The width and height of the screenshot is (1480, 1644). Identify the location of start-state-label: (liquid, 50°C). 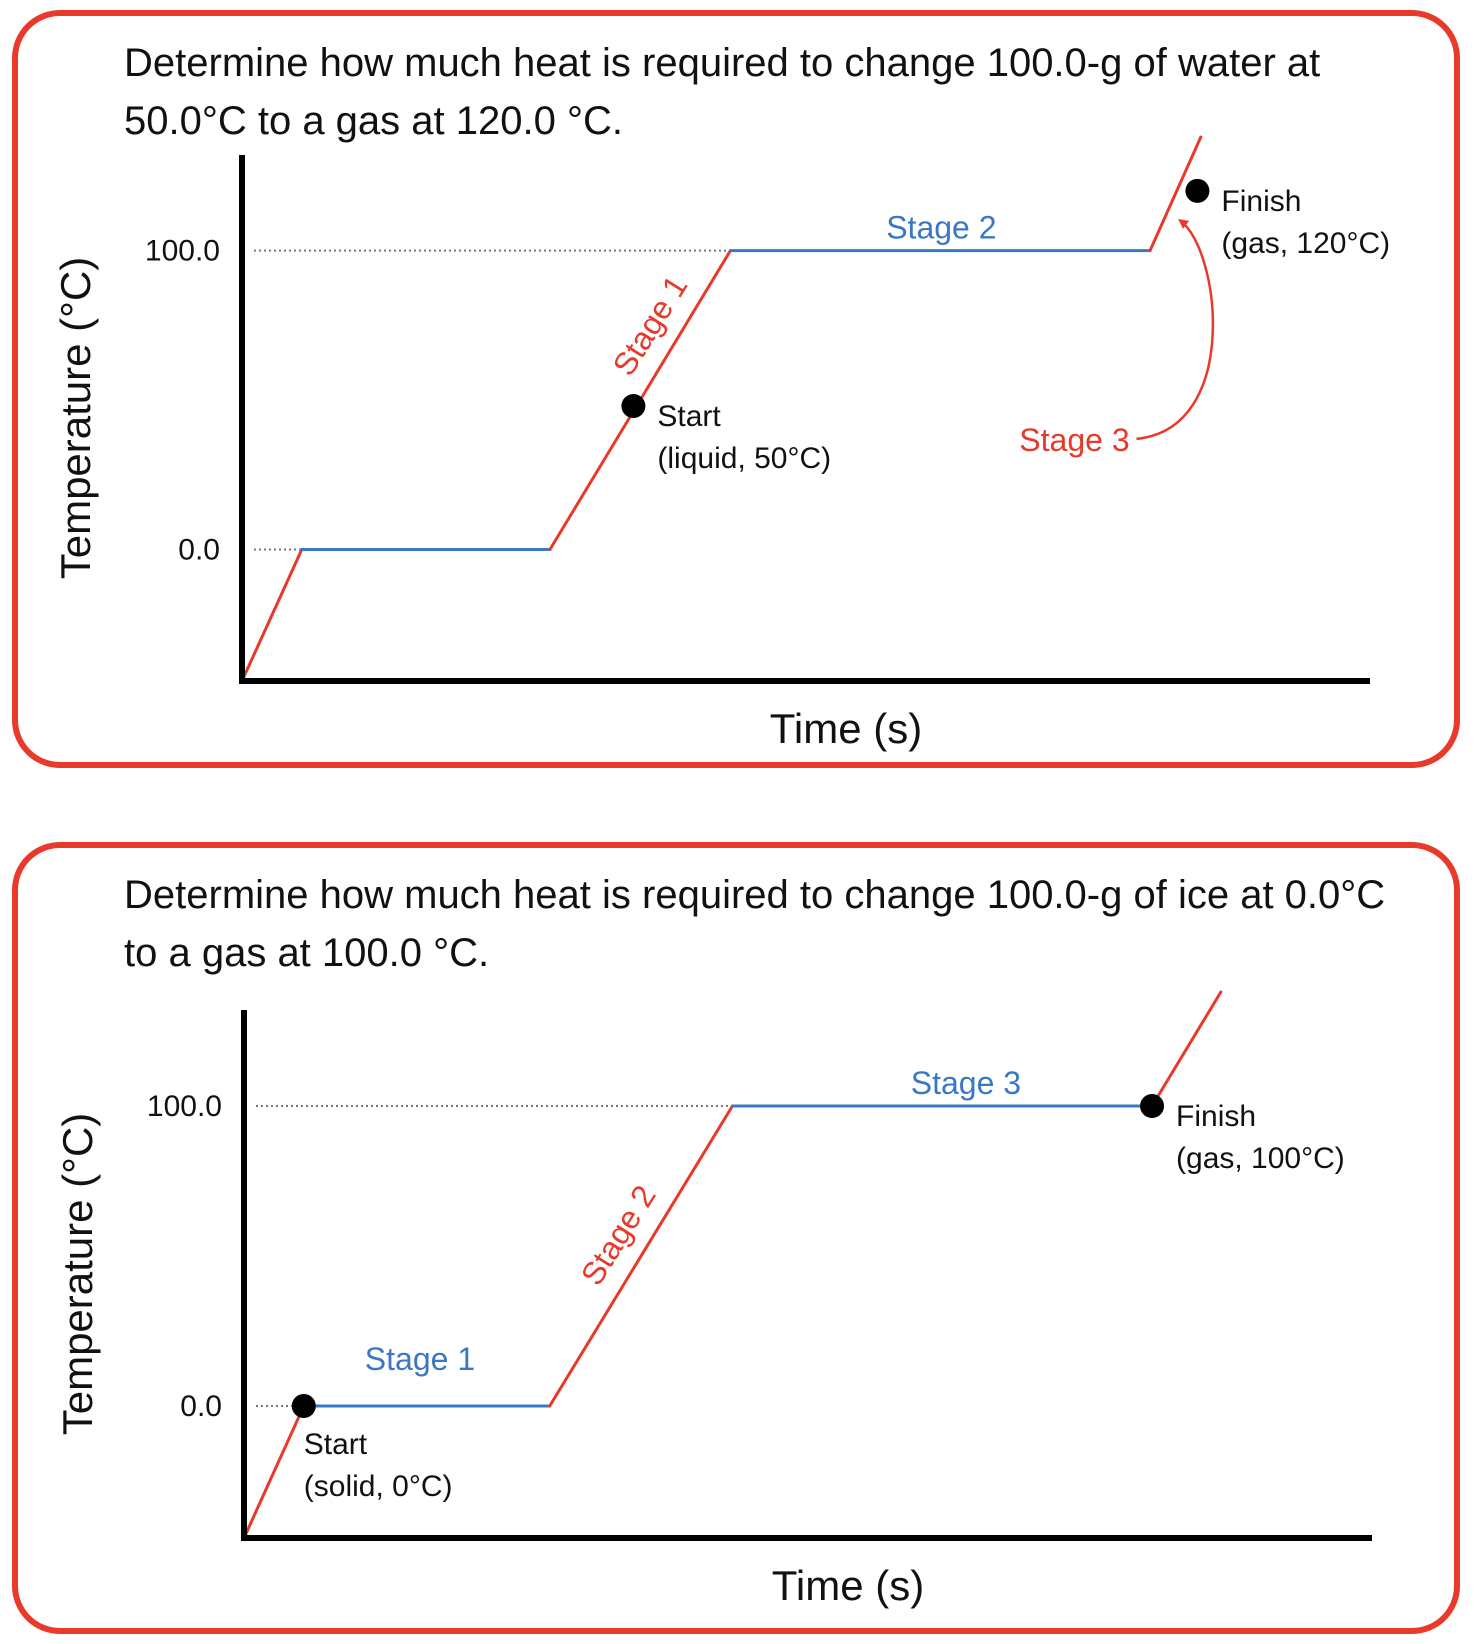
(744, 458).